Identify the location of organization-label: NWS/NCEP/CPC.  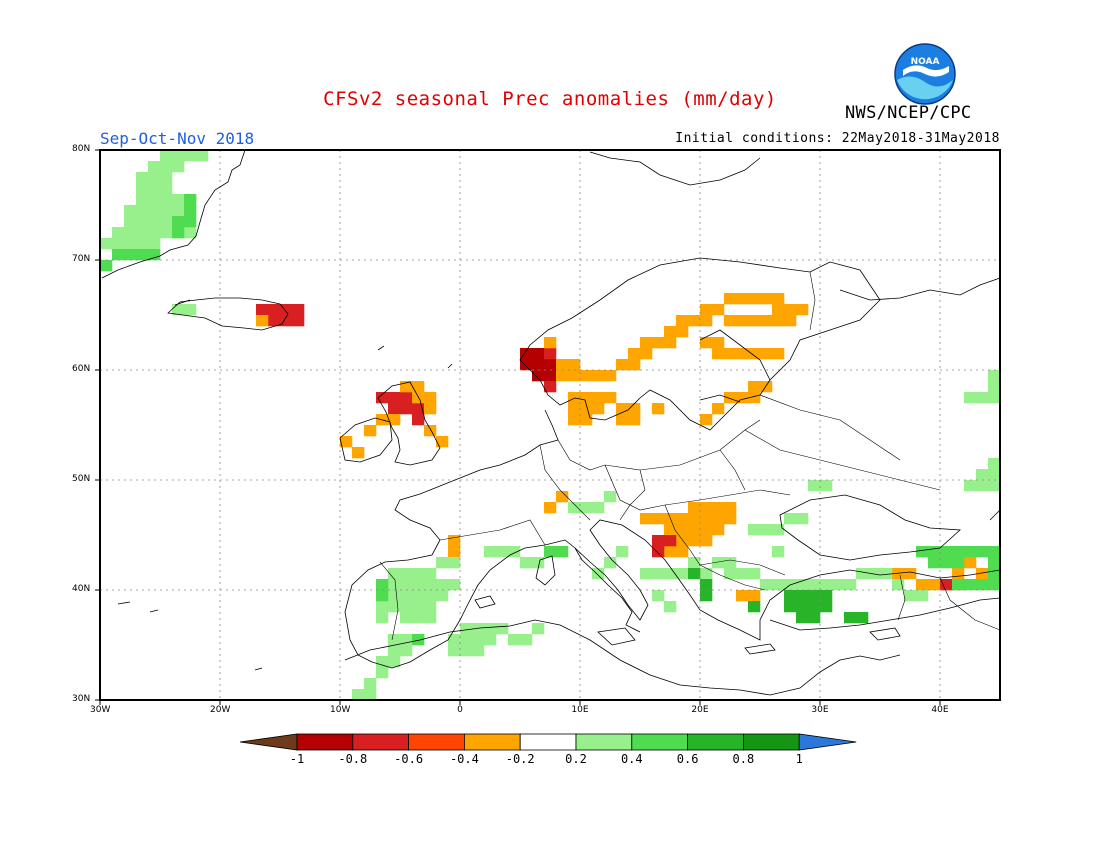
(908, 113).